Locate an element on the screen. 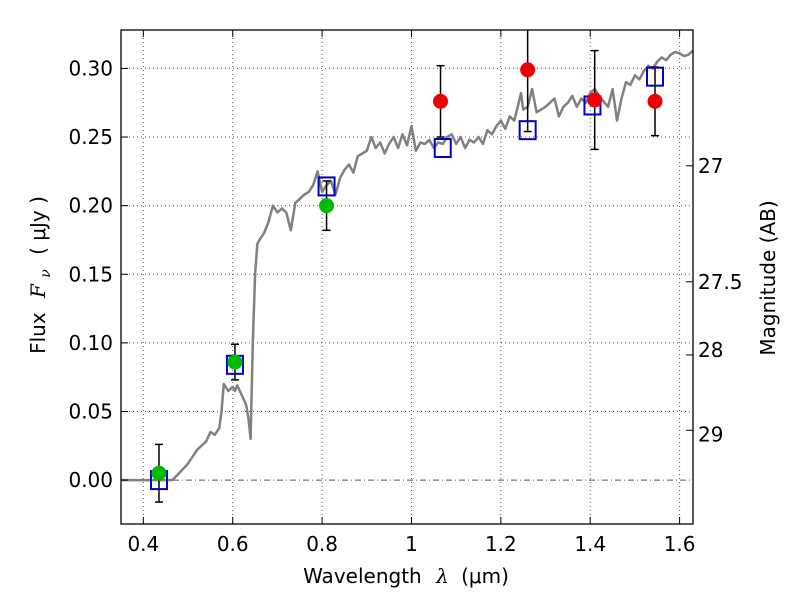 The height and width of the screenshot is (600, 800). magnitude-tick-label: 27.5 is located at coordinates (720, 282).